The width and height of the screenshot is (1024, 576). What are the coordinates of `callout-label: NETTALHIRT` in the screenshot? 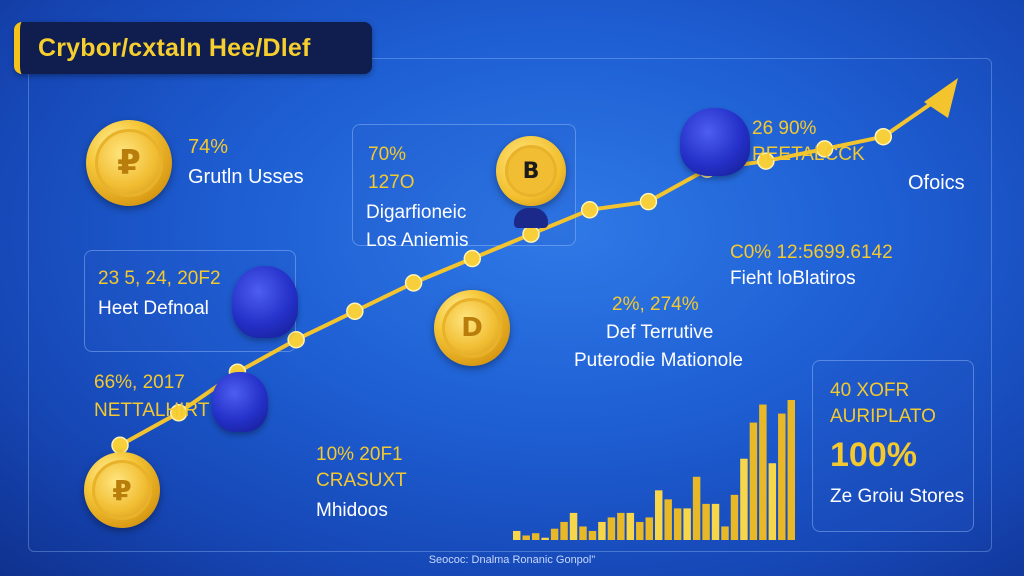 It's located at (152, 410).